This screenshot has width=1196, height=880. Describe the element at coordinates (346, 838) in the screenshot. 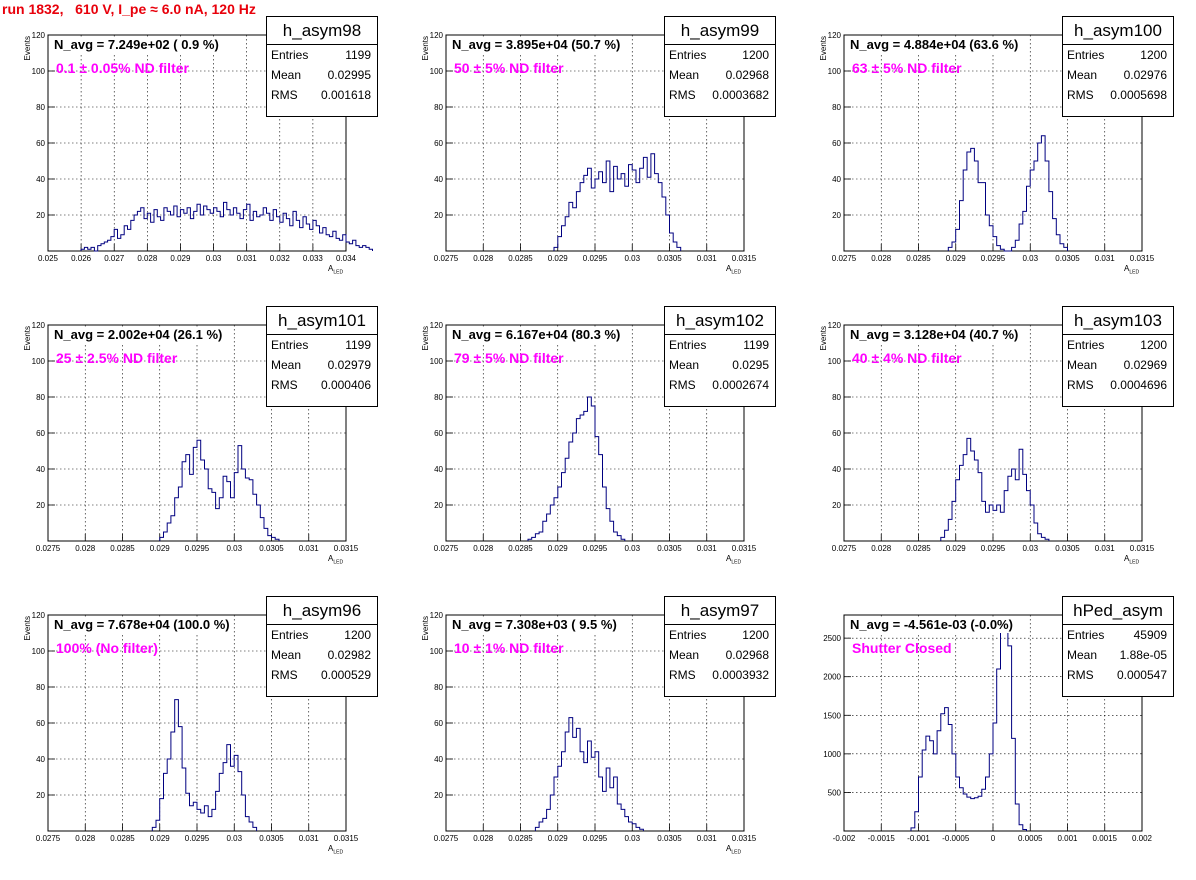

I see `x-tick-label: 0.0315` at that location.